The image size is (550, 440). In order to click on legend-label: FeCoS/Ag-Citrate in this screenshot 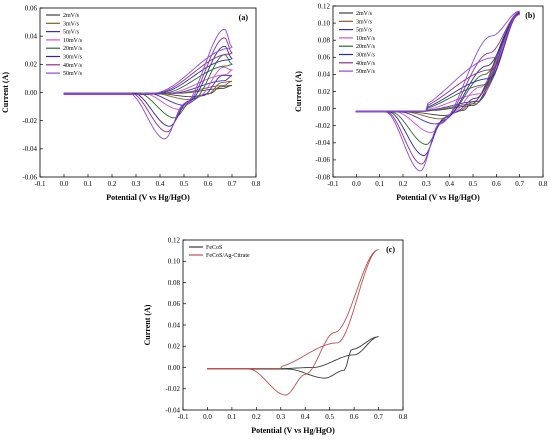, I will do `click(228, 256)`.